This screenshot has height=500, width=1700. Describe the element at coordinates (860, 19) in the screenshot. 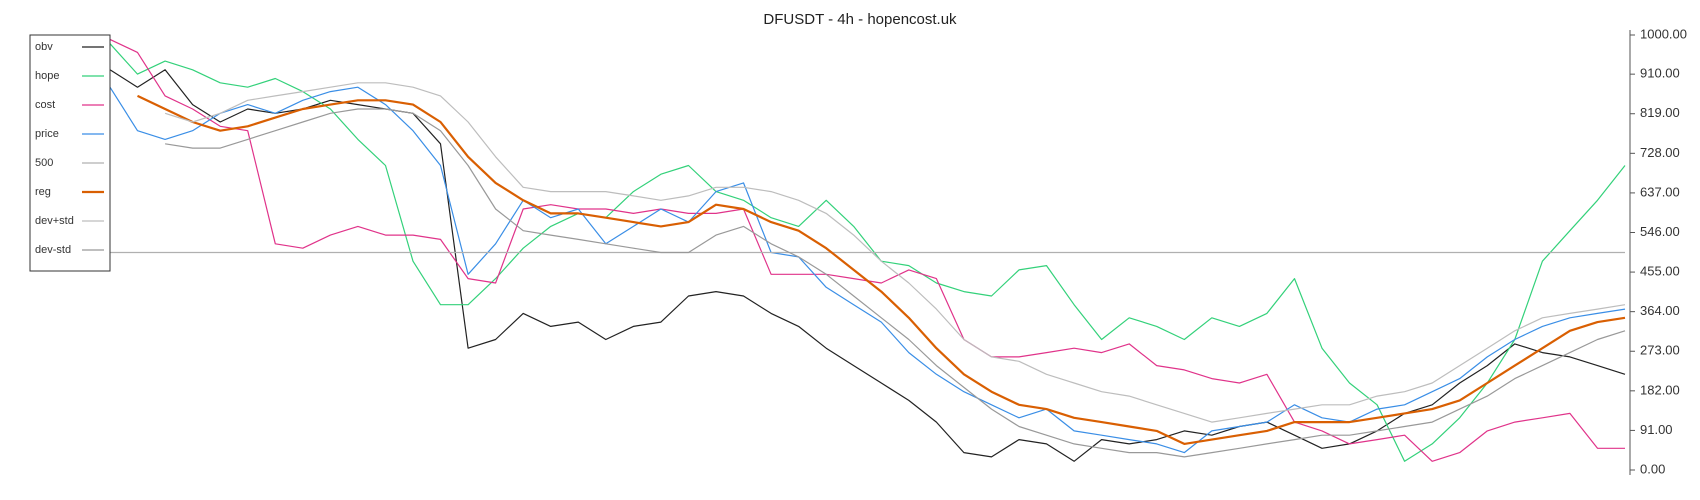

I see `chart-title: DFUSDT - 4h - hopencost.uk` at that location.